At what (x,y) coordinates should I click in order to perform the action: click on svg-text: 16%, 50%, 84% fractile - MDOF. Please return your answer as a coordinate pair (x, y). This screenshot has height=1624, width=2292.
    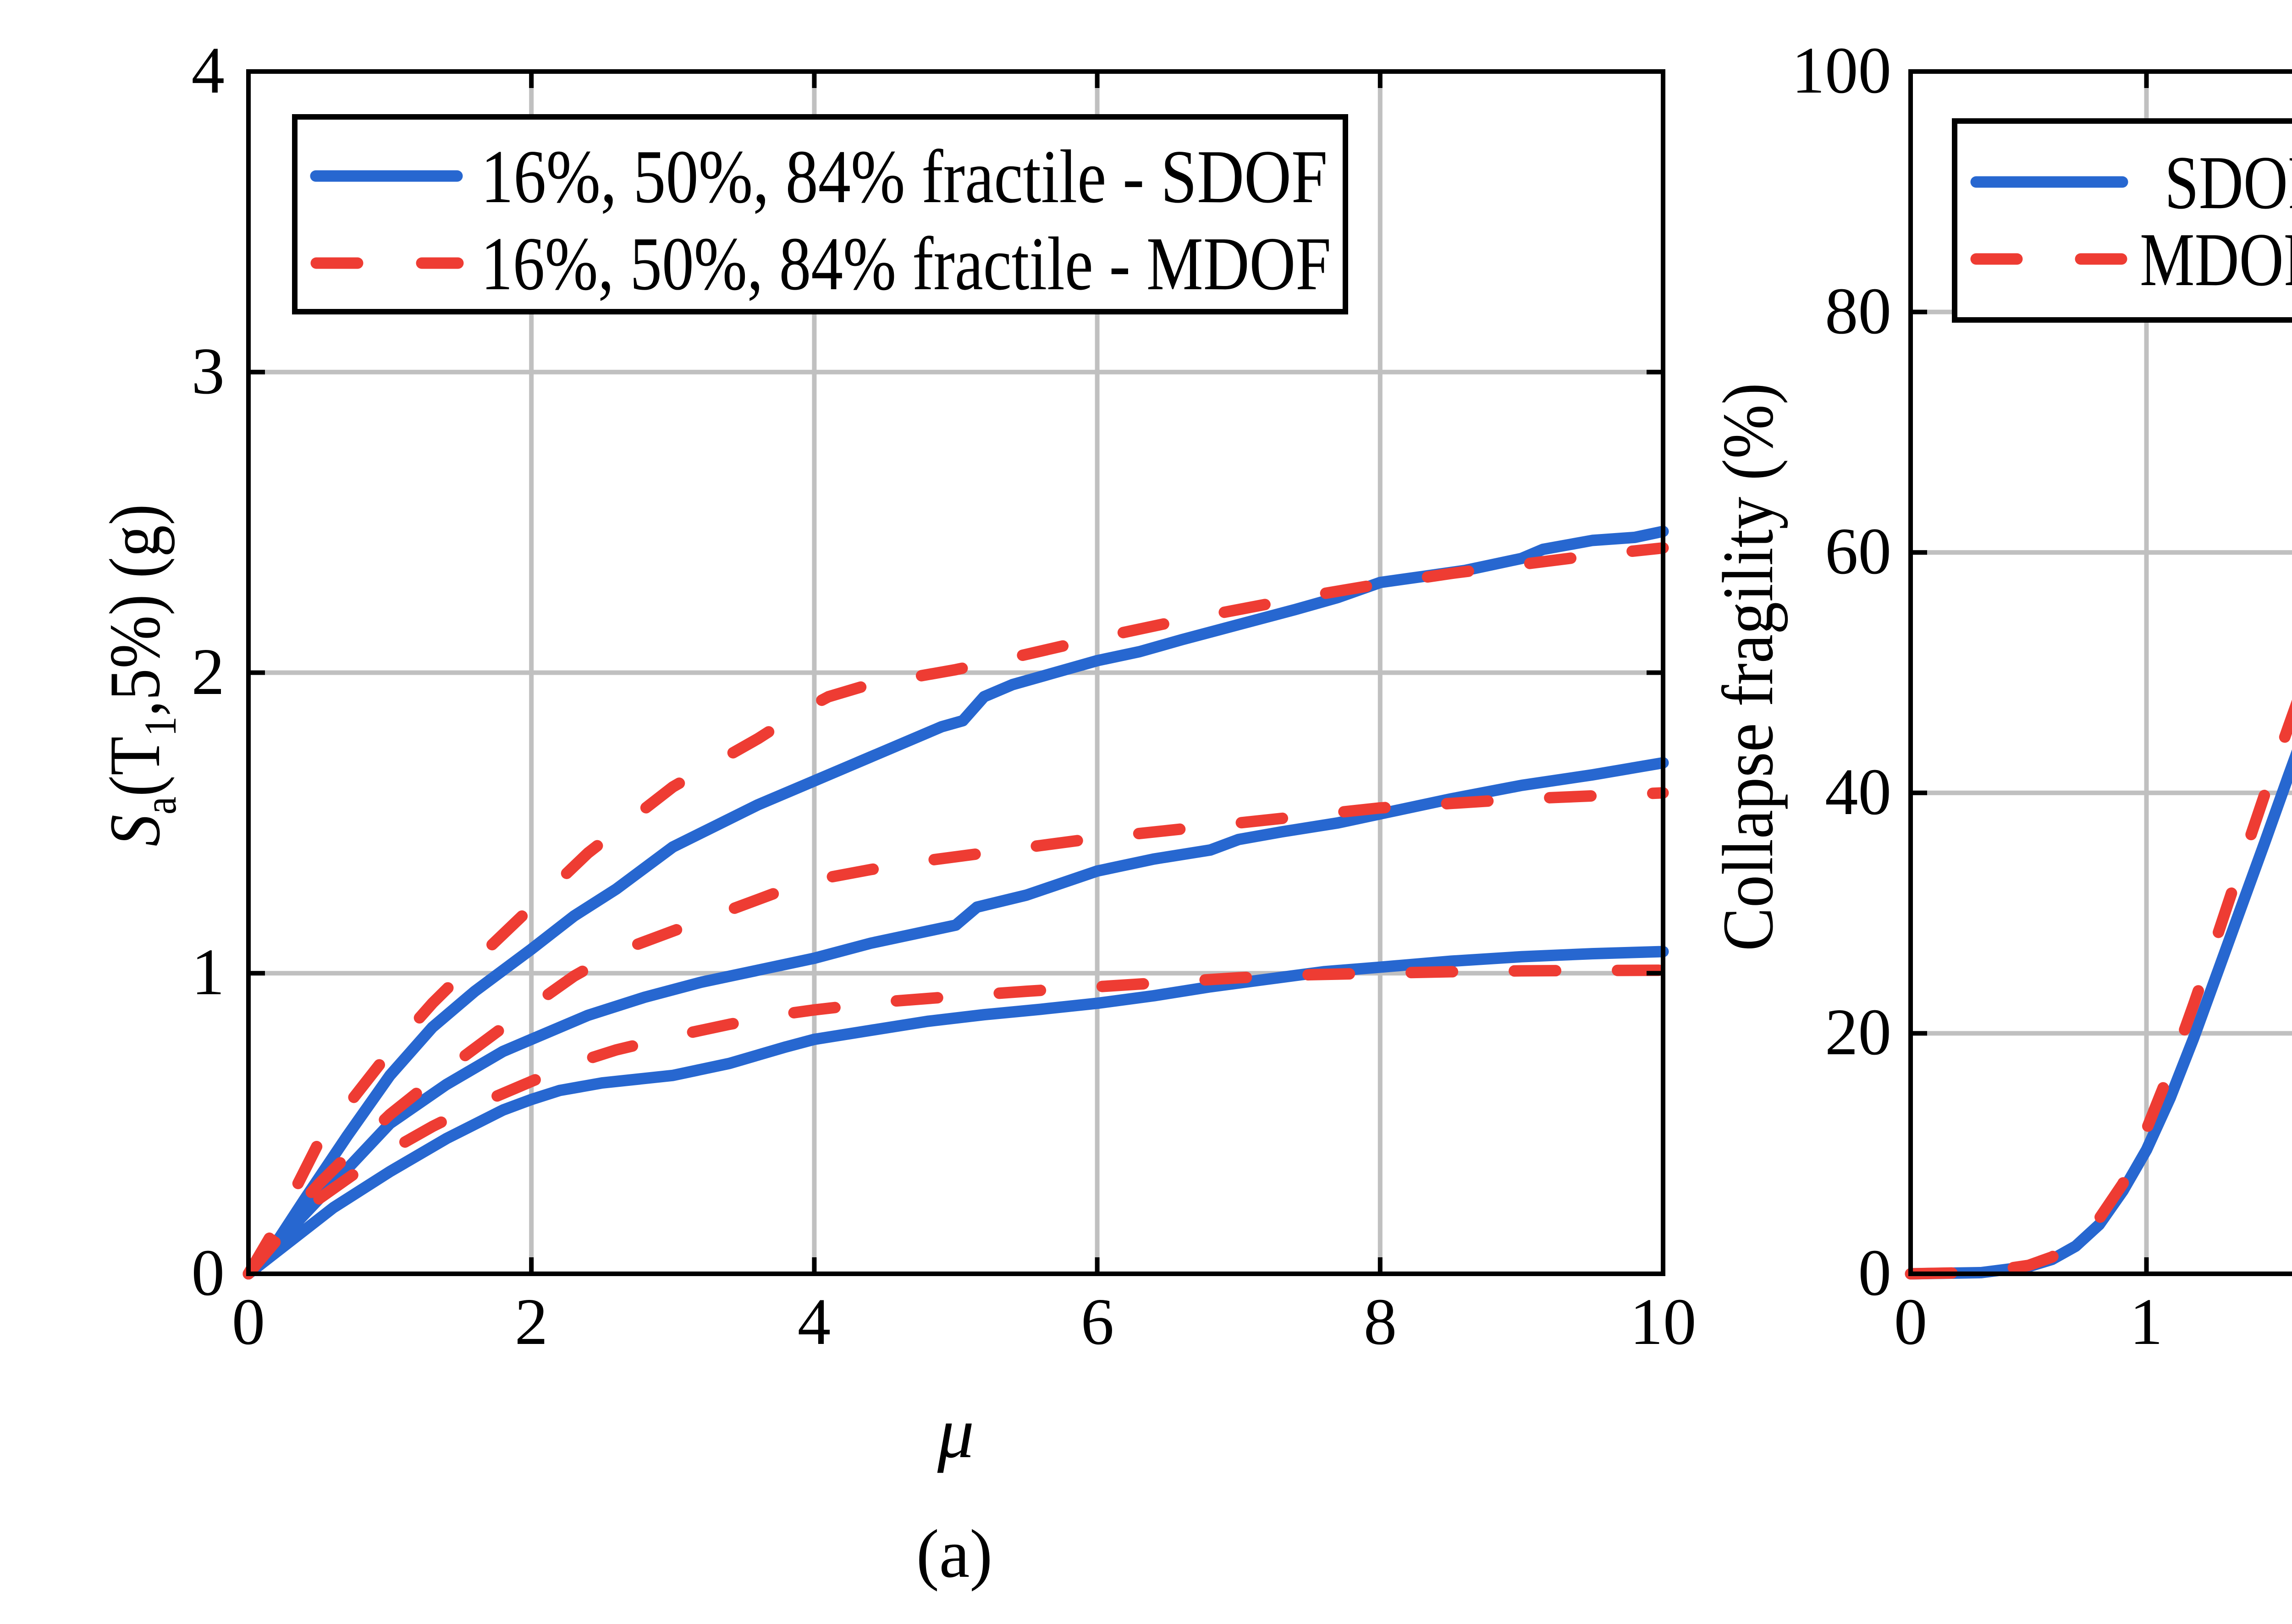
    Looking at the image, I should click on (906, 264).